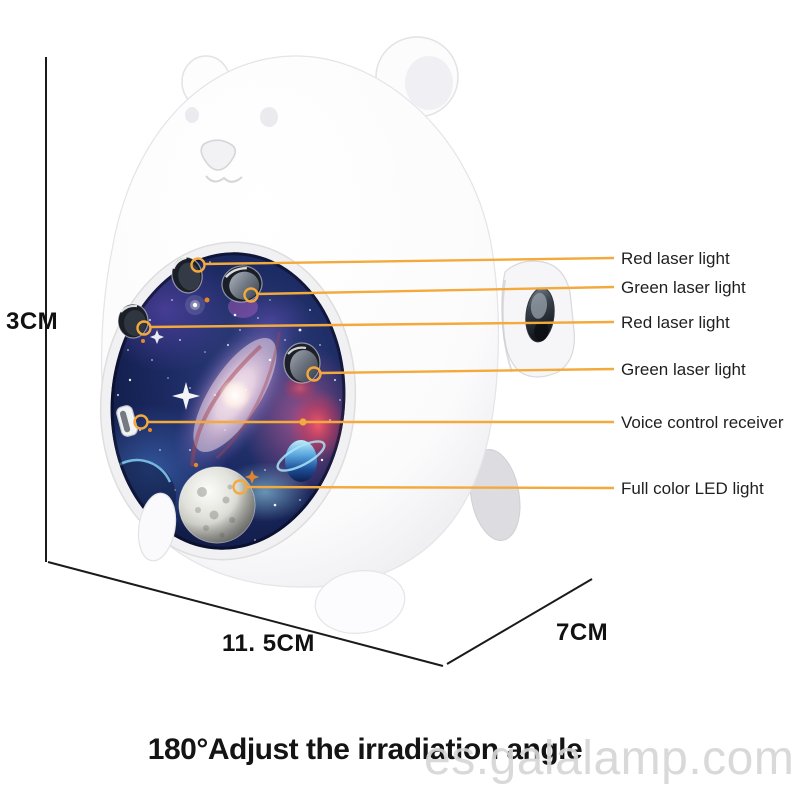 The image size is (800, 800). I want to click on callout-label-green-laser-2: Green laser light, so click(683, 369).